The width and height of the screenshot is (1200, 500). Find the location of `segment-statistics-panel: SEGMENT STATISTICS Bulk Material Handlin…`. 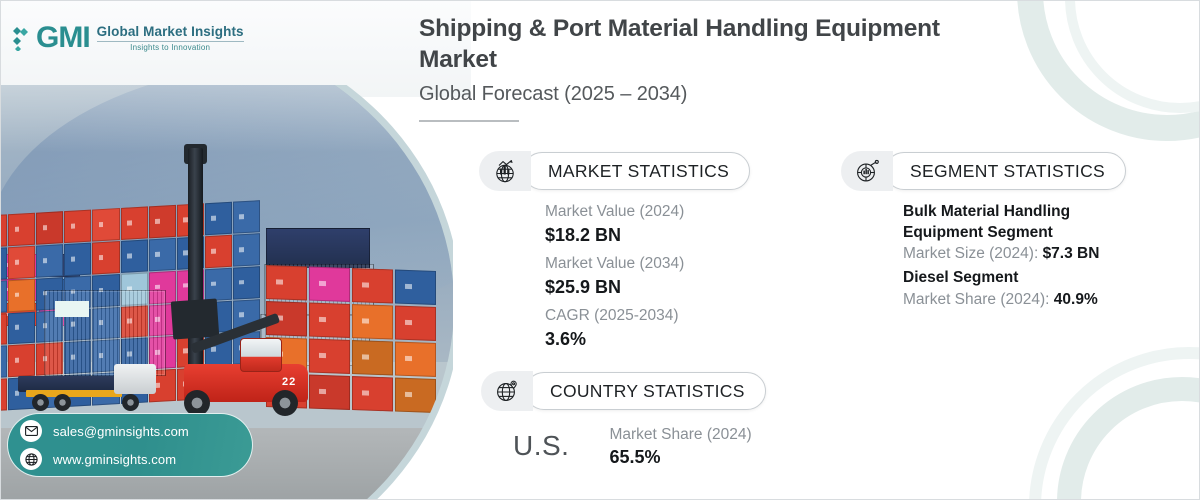

segment-statistics-panel: SEGMENT STATISTICS Bulk Material Handlin… is located at coordinates (1020, 231).